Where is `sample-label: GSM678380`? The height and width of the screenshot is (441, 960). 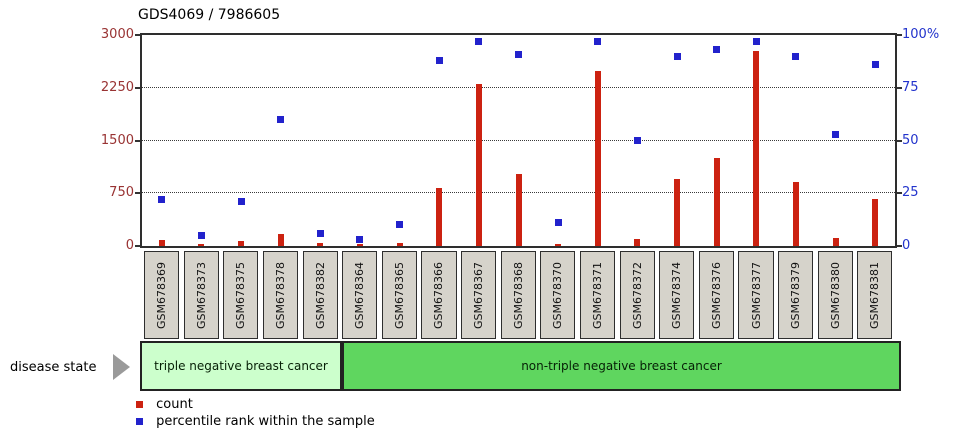
sample-label: GSM678380 is located at coordinates (835, 295).